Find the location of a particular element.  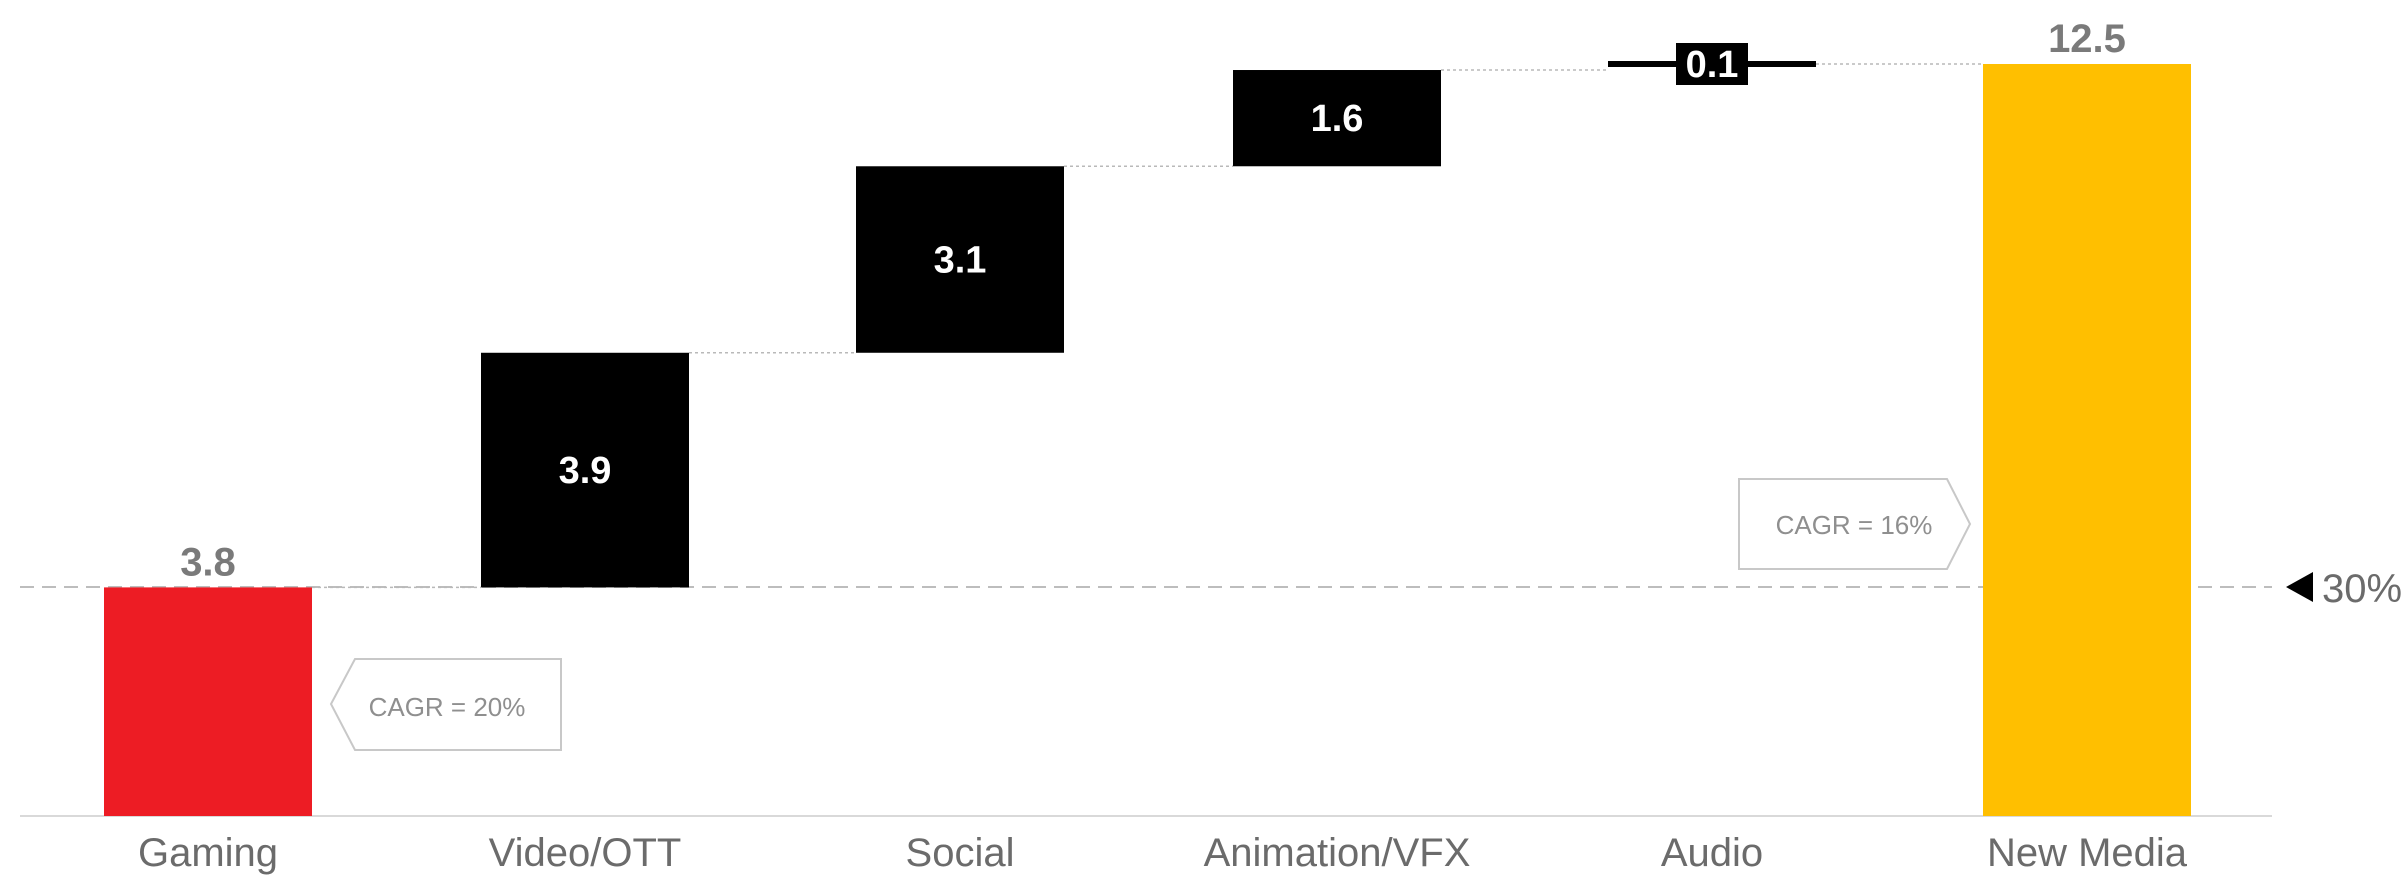

bar-social is located at coordinates (960, 259).